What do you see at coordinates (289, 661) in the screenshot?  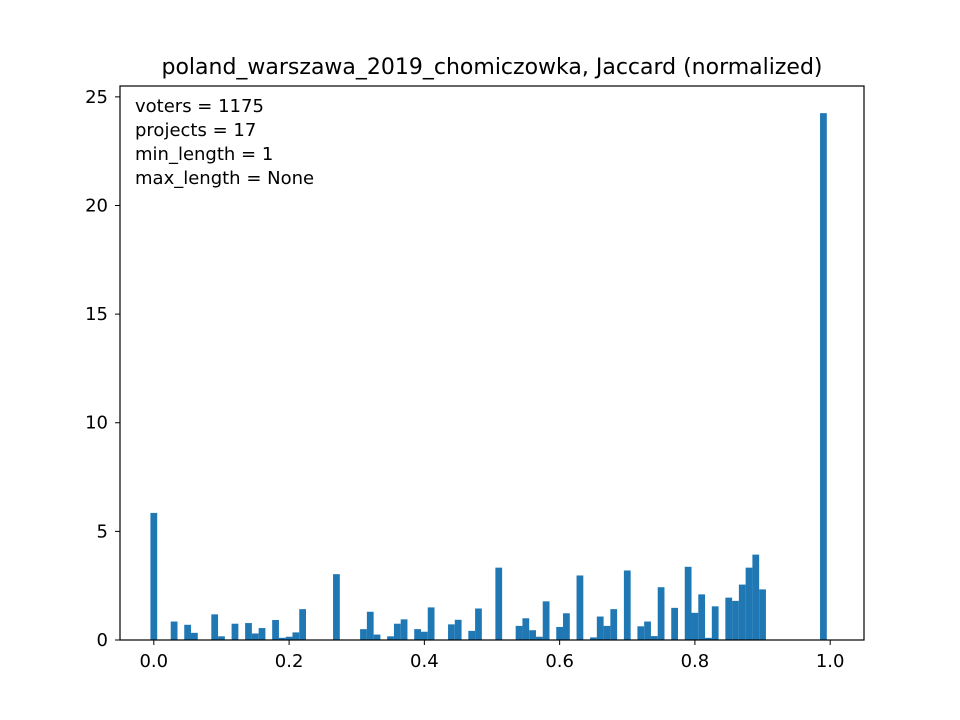 I see `x-tick-label: 0.2` at bounding box center [289, 661].